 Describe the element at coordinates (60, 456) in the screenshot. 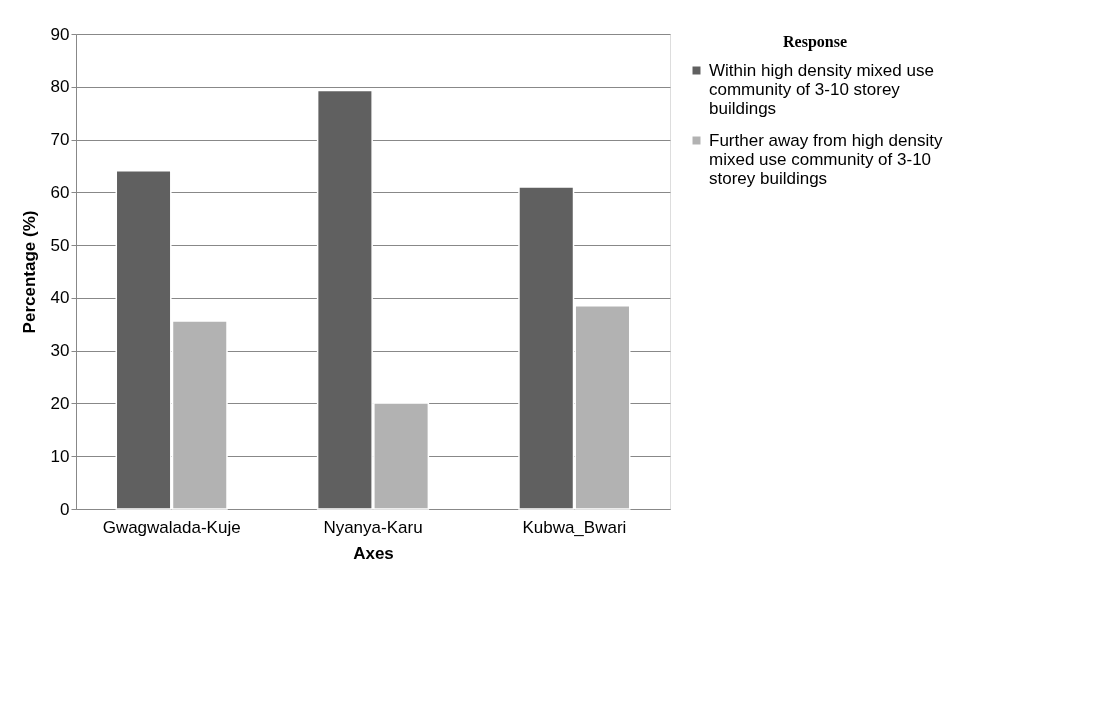

I see `y-tick-label: 10` at that location.